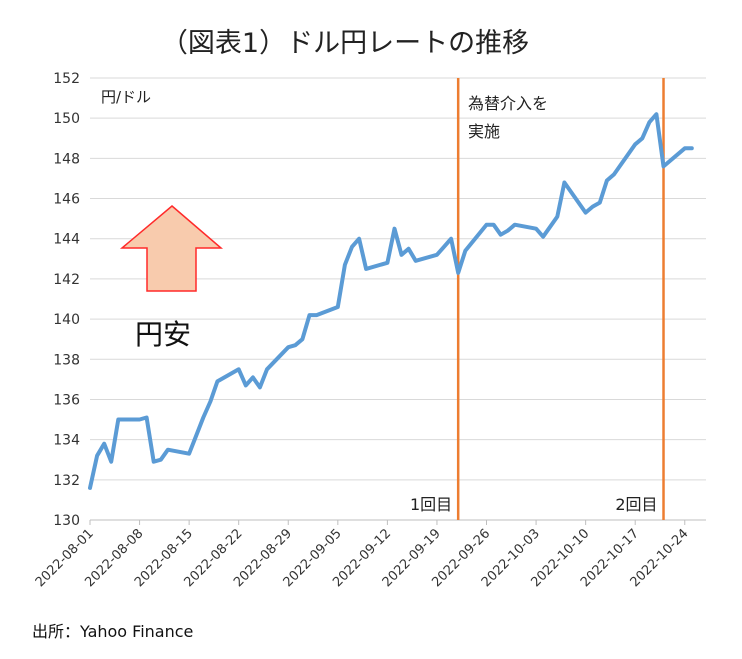 The width and height of the screenshot is (742, 659). What do you see at coordinates (66, 300) in the screenshot?
I see `y-tick-labels: 130 132 134 136 138 140 142 144 146 148 150 152` at bounding box center [66, 300].